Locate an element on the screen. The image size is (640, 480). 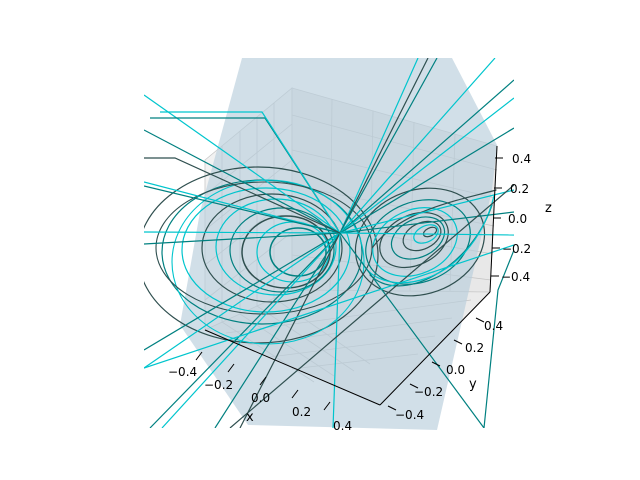
y-tick-label: 0.0 is located at coordinates (455, 370).